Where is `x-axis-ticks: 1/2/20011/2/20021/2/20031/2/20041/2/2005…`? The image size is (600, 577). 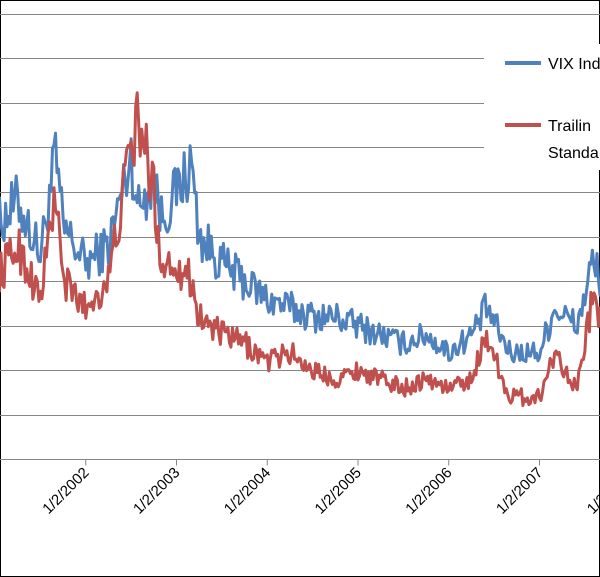
x-axis-ticks: 1/2/20011/2/20021/2/20031/2/20041/2/2005… is located at coordinates (300, 488).